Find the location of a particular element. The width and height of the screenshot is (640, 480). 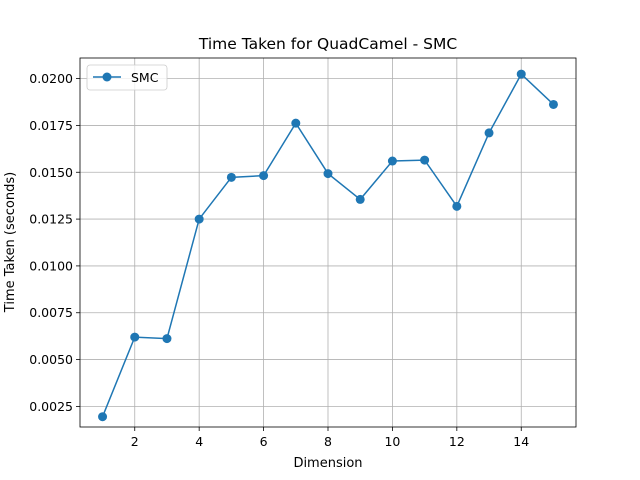

x-tick-label: 14 is located at coordinates (521, 441).